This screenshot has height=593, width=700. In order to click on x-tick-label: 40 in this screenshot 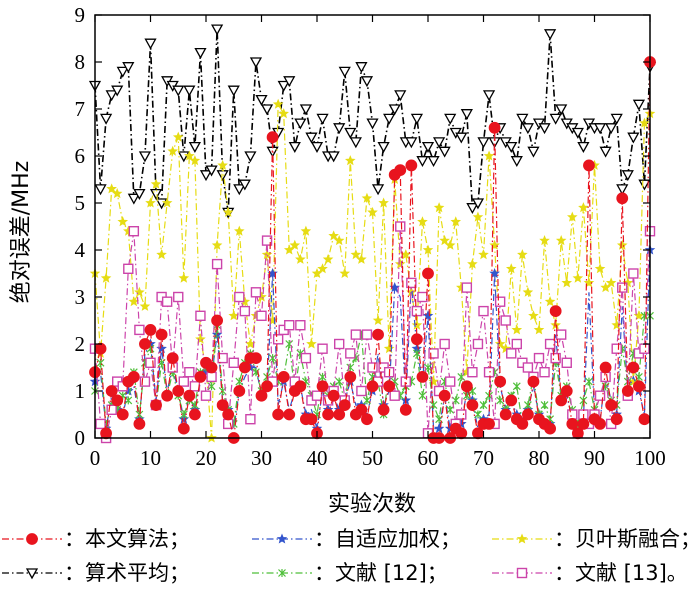, I will do `click(317, 458)`.